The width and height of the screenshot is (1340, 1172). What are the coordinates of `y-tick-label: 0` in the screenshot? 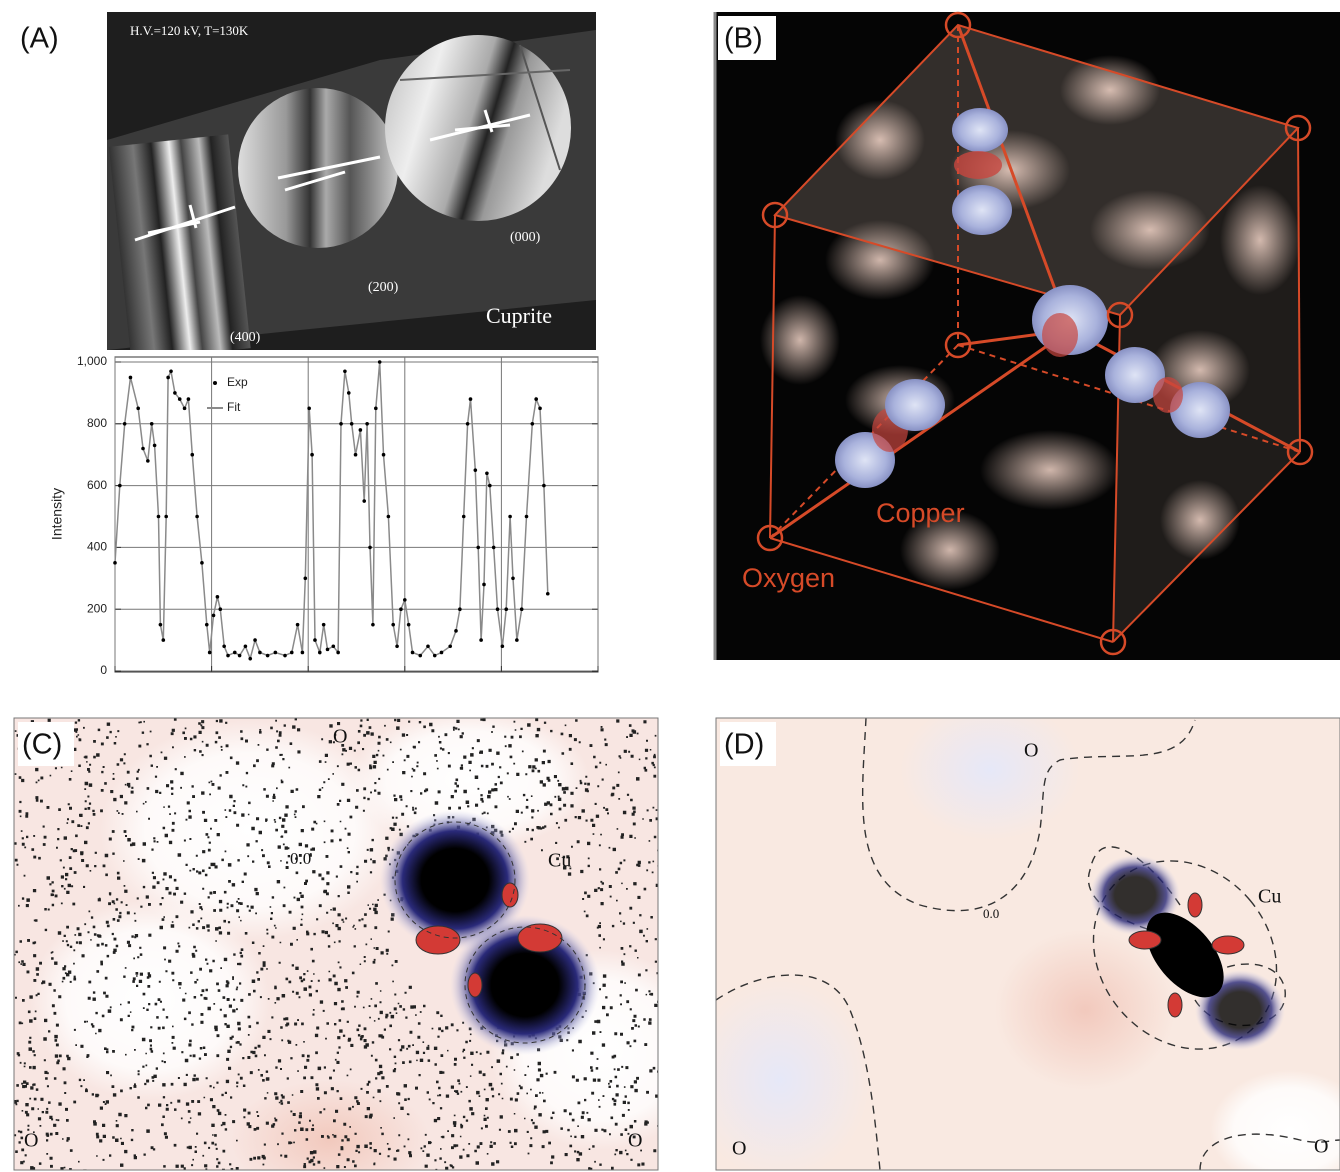 It's located at (103, 670).